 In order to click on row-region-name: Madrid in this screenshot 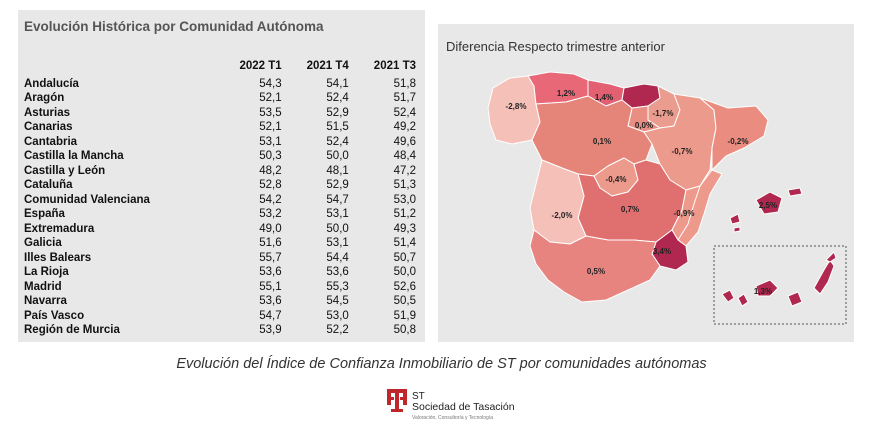, I will do `click(43, 286)`.